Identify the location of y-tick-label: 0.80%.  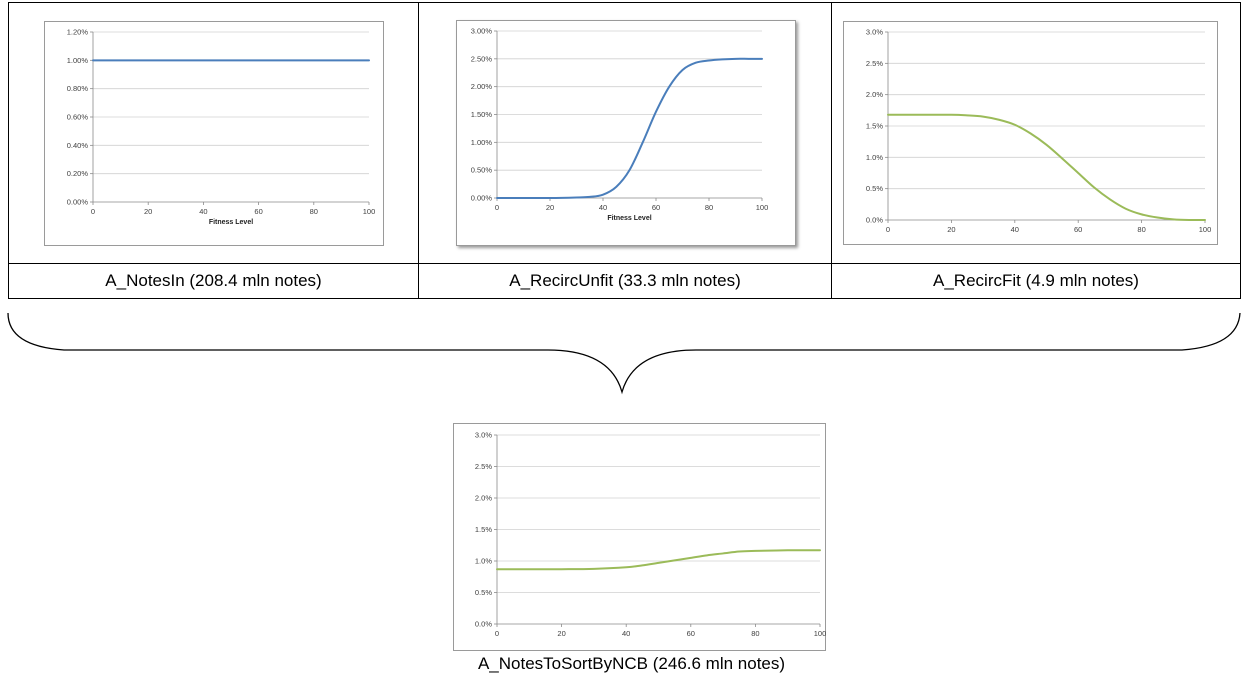
(78, 88).